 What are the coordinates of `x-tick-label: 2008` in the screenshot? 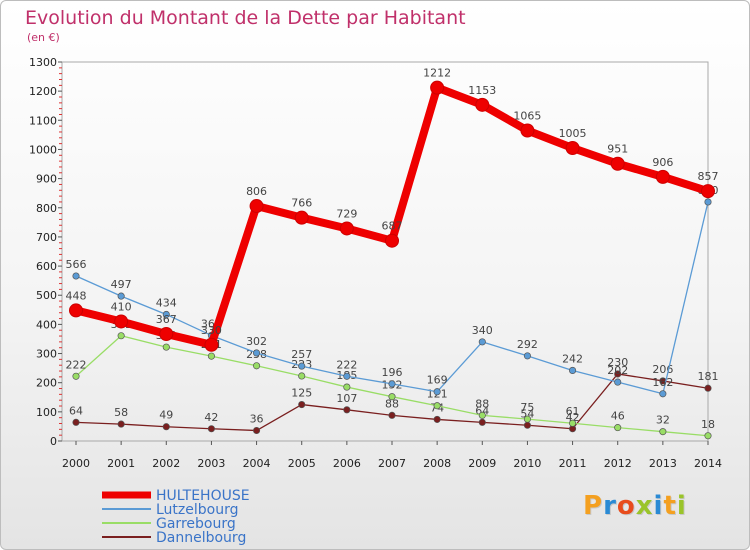 It's located at (437, 463).